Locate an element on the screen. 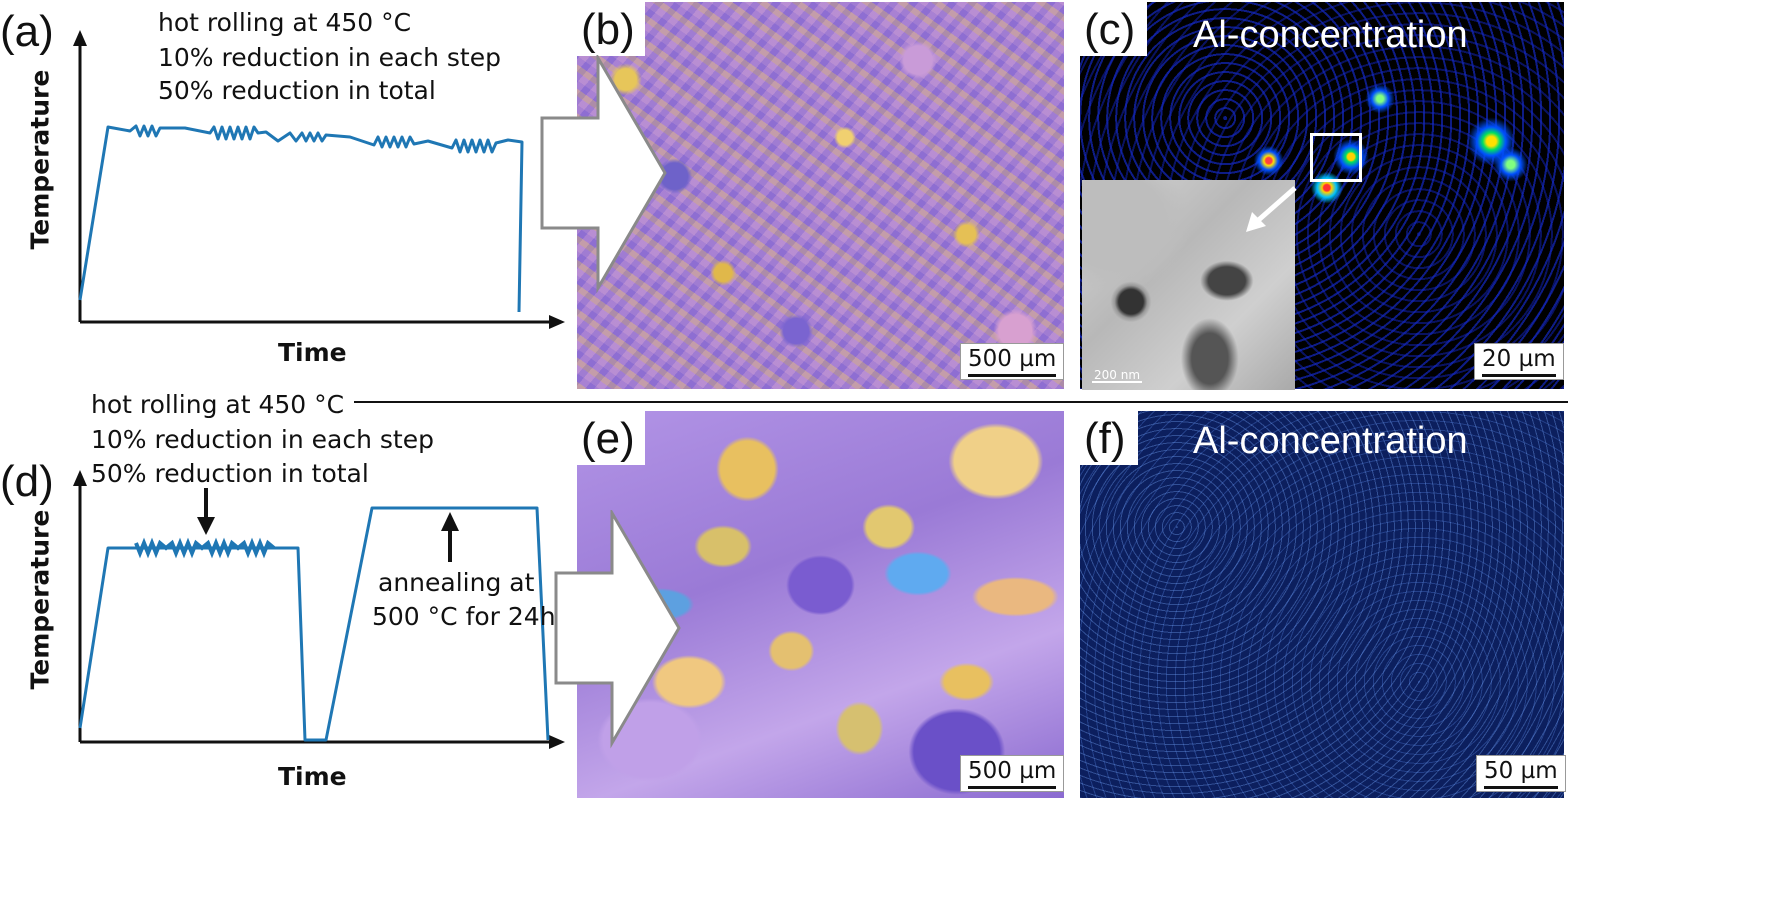 This screenshot has width=1771, height=904. panel-d-annealing-2: 500 °C for 24h is located at coordinates (464, 616).